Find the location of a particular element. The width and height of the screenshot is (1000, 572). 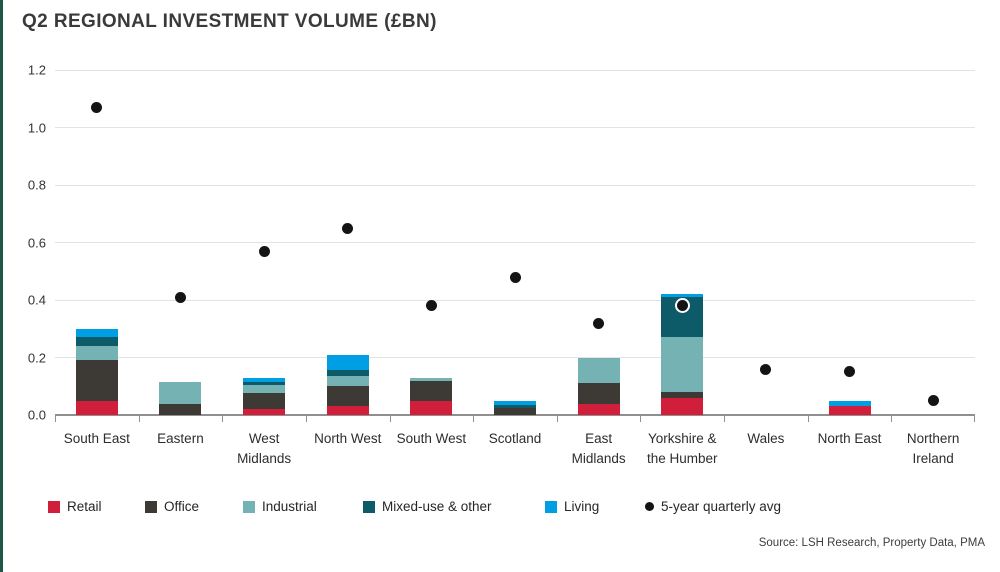

x-category-label: North West is located at coordinates (348, 438).